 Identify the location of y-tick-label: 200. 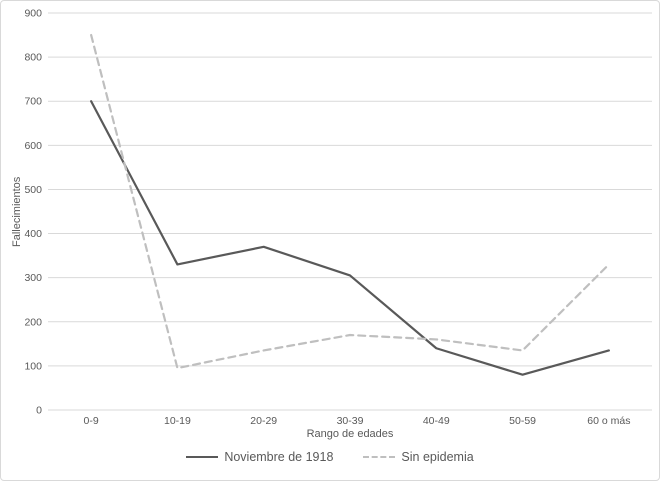
(33, 322).